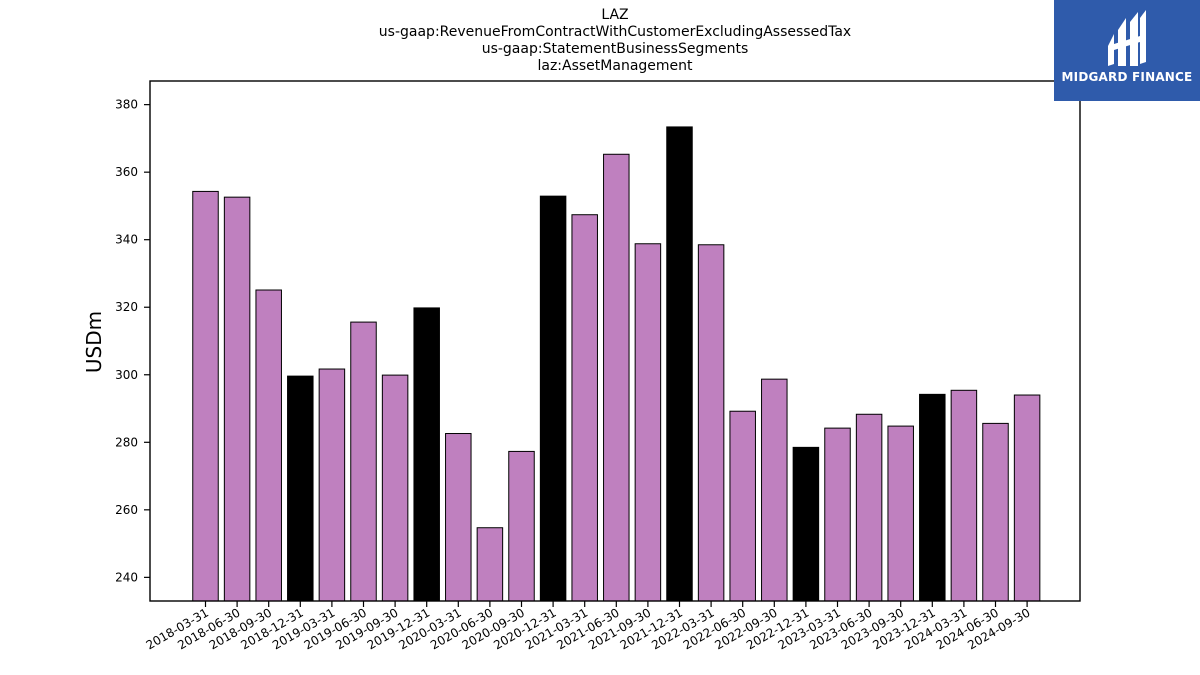  What do you see at coordinates (615, 15) in the screenshot?
I see `chart-title-line-1: LAZ` at bounding box center [615, 15].